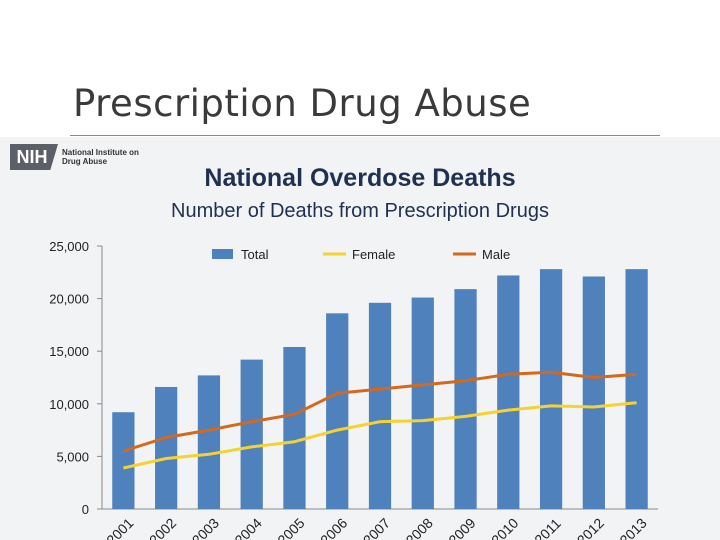  Describe the element at coordinates (359, 178) in the screenshot. I see `chart-title: National Overdose Deaths` at that location.